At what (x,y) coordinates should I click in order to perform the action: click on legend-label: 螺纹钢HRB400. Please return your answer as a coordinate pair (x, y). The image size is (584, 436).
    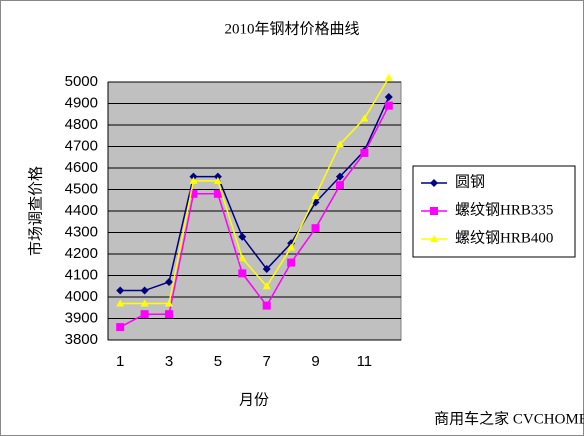
    Looking at the image, I should click on (504, 237).